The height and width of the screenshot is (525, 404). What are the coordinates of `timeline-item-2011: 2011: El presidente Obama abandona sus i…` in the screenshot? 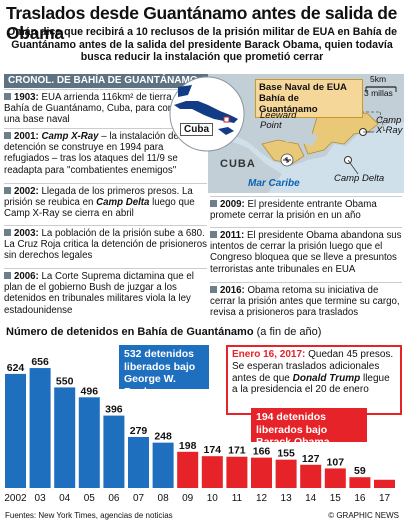 It's located at (306, 251).